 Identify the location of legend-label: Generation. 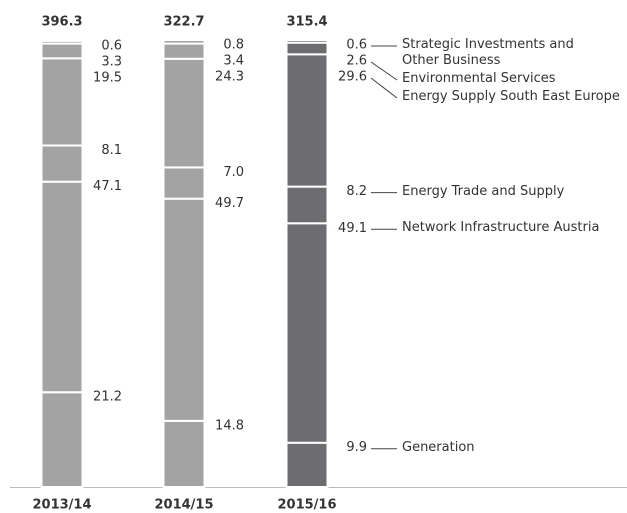
(438, 447).